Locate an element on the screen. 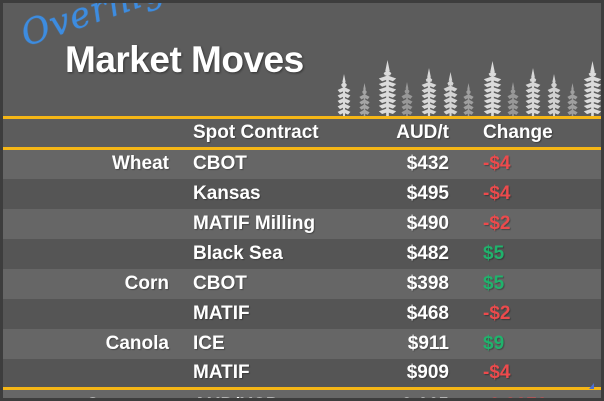  cell-price: $495 is located at coordinates (427, 193).